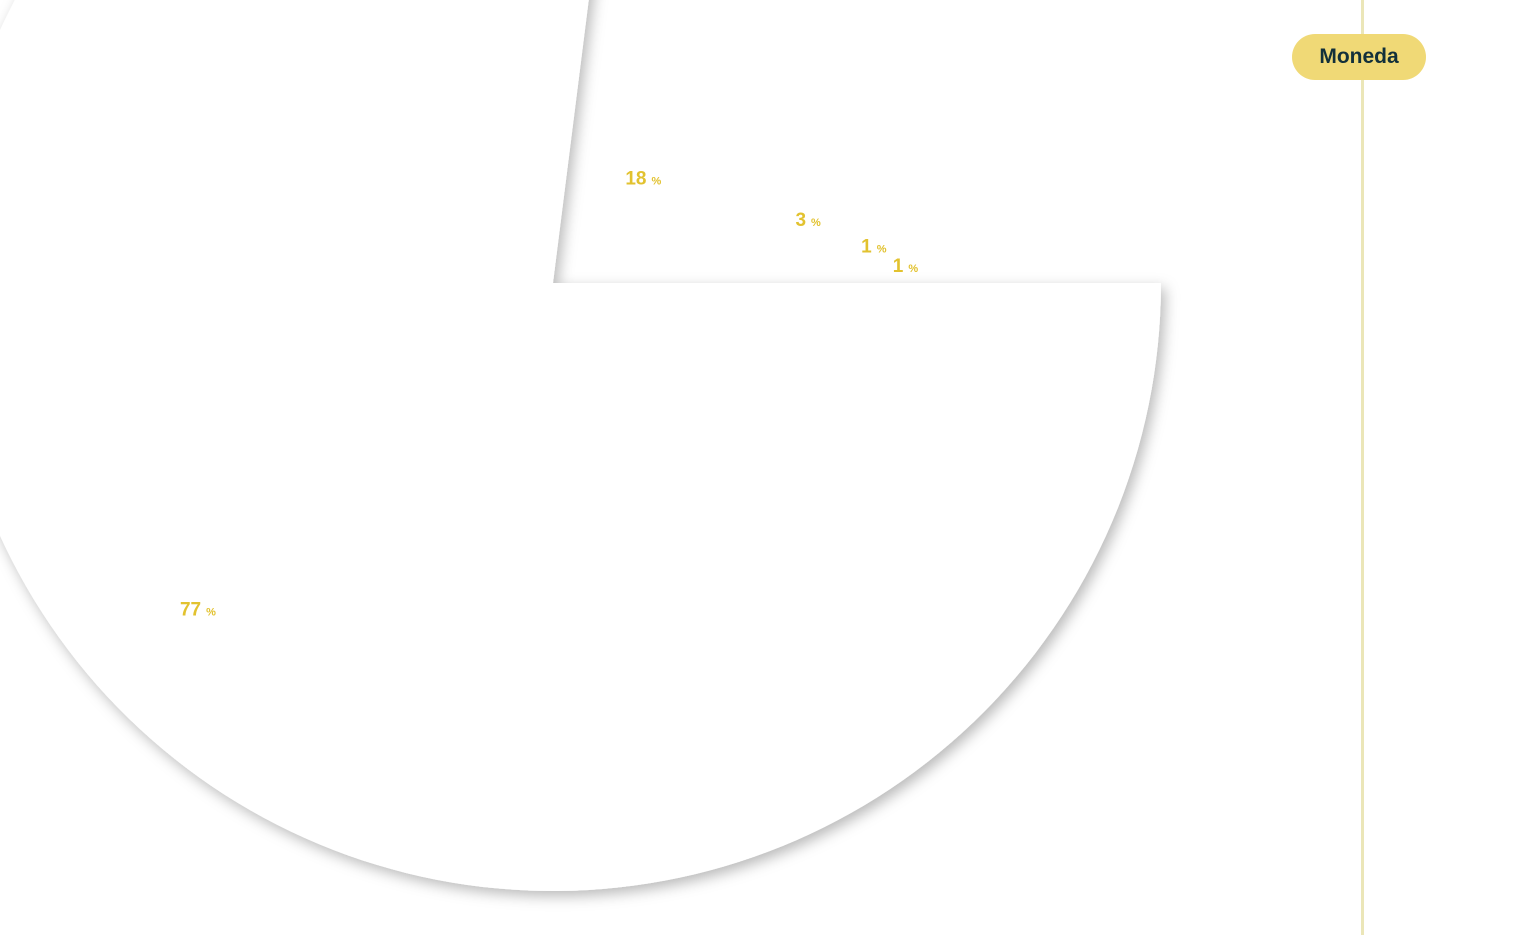 This screenshot has height=935, width=1521. What do you see at coordinates (906, 266) in the screenshot?
I see `slice-label-4: 1%` at bounding box center [906, 266].